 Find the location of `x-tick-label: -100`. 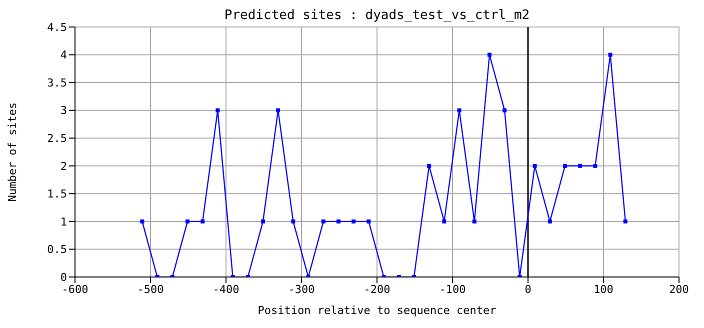

x-tick-label: -100 is located at coordinates (452, 289).